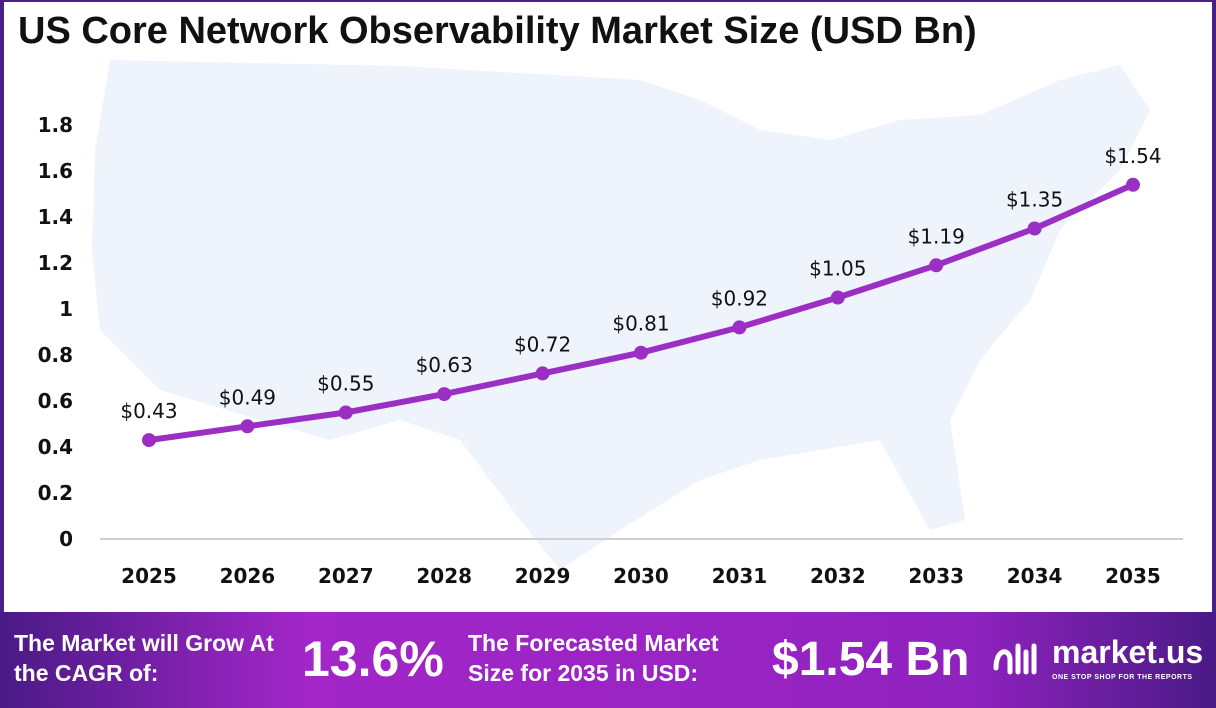 This screenshot has width=1216, height=708. I want to click on brand-tagline: ONE STOP SHOP FOR THE REPORTS, so click(1122, 677).